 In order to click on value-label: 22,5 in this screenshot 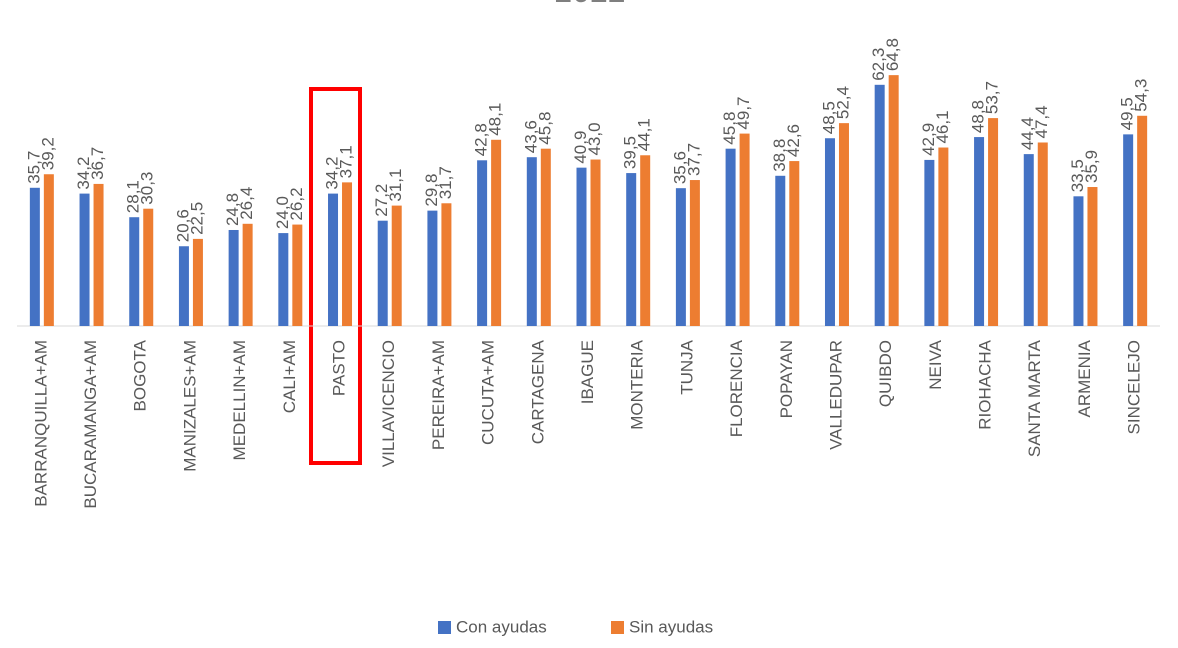, I will do `click(196, 218)`.